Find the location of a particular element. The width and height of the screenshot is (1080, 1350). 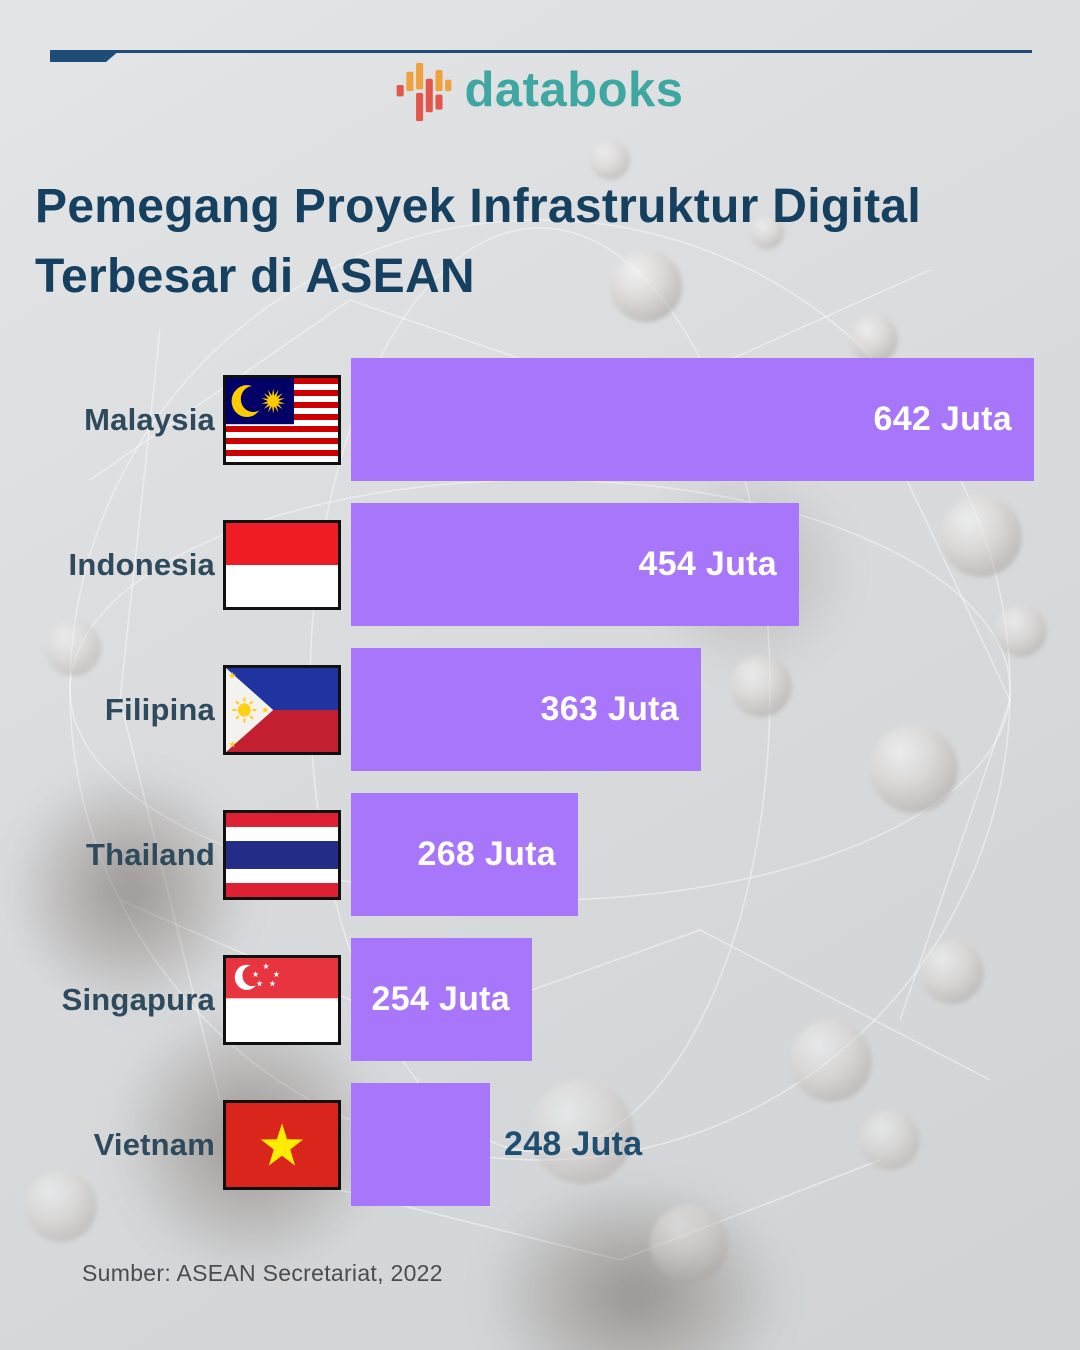

top-rule-line is located at coordinates (541, 51).